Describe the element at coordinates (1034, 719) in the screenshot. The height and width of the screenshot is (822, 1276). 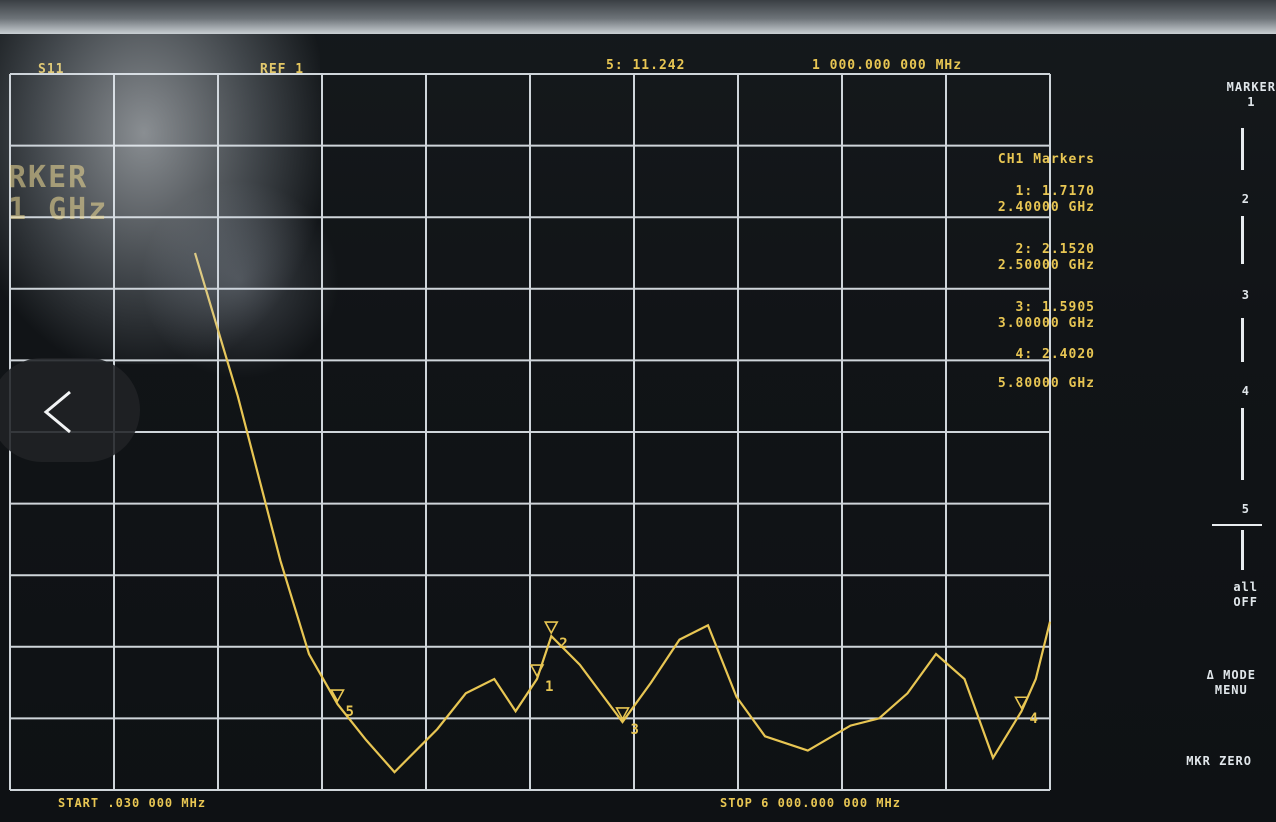
I see `marker-number: 4` at that location.